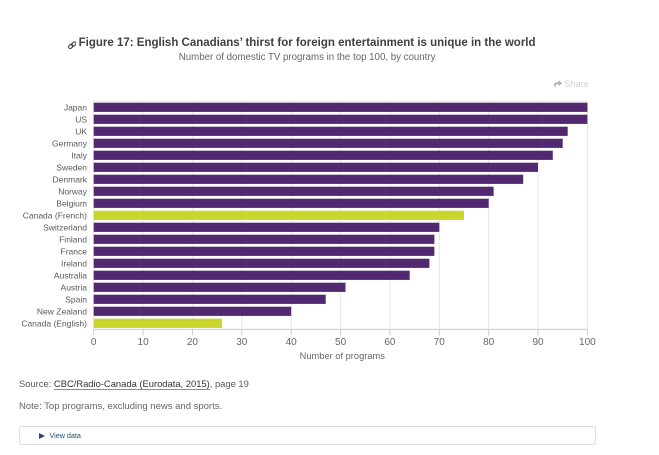 The height and width of the screenshot is (455, 659). I want to click on svg-text: 70, so click(439, 342).